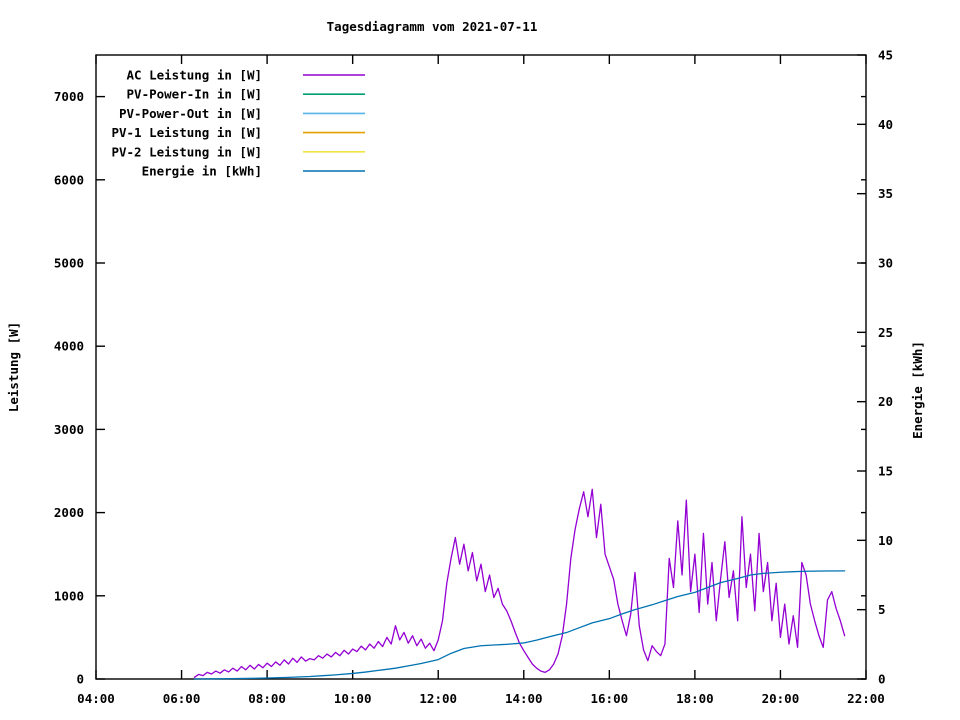 This screenshot has width=960, height=720. What do you see at coordinates (69, 96) in the screenshot?
I see `y-tick-label: 7000` at bounding box center [69, 96].